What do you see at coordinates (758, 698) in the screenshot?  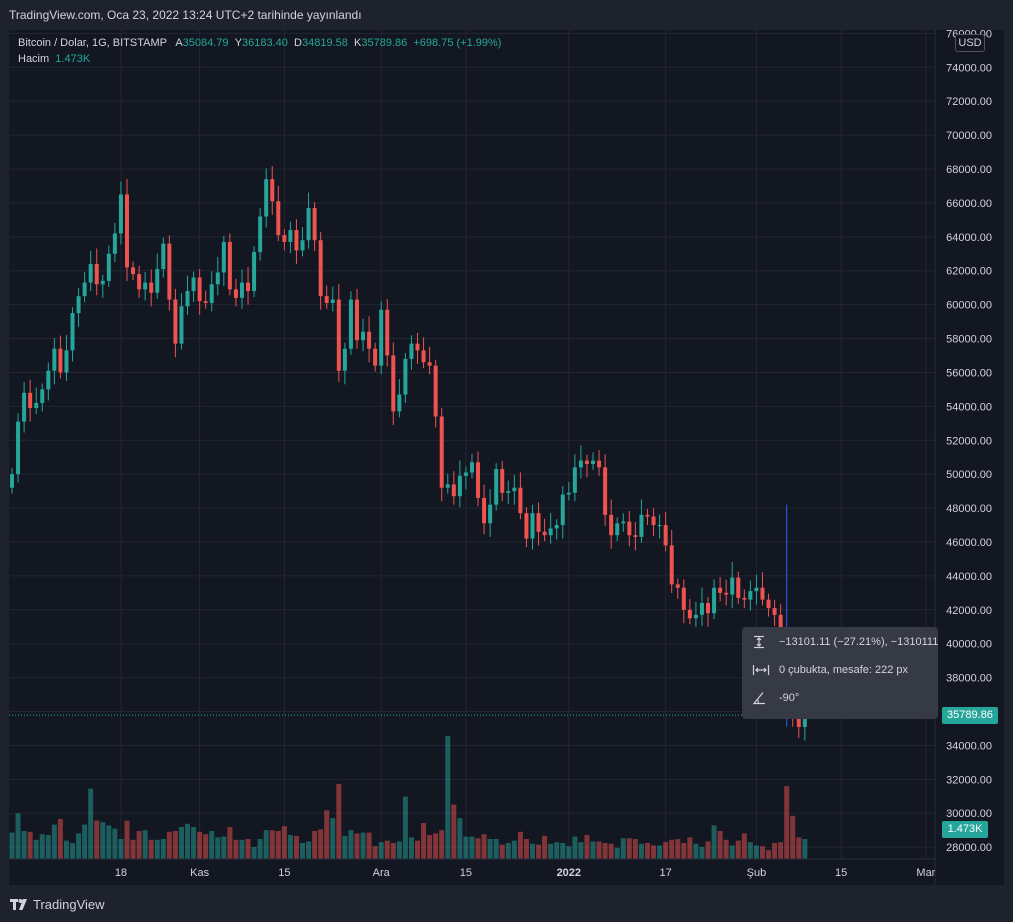 I see `angle-icon` at bounding box center [758, 698].